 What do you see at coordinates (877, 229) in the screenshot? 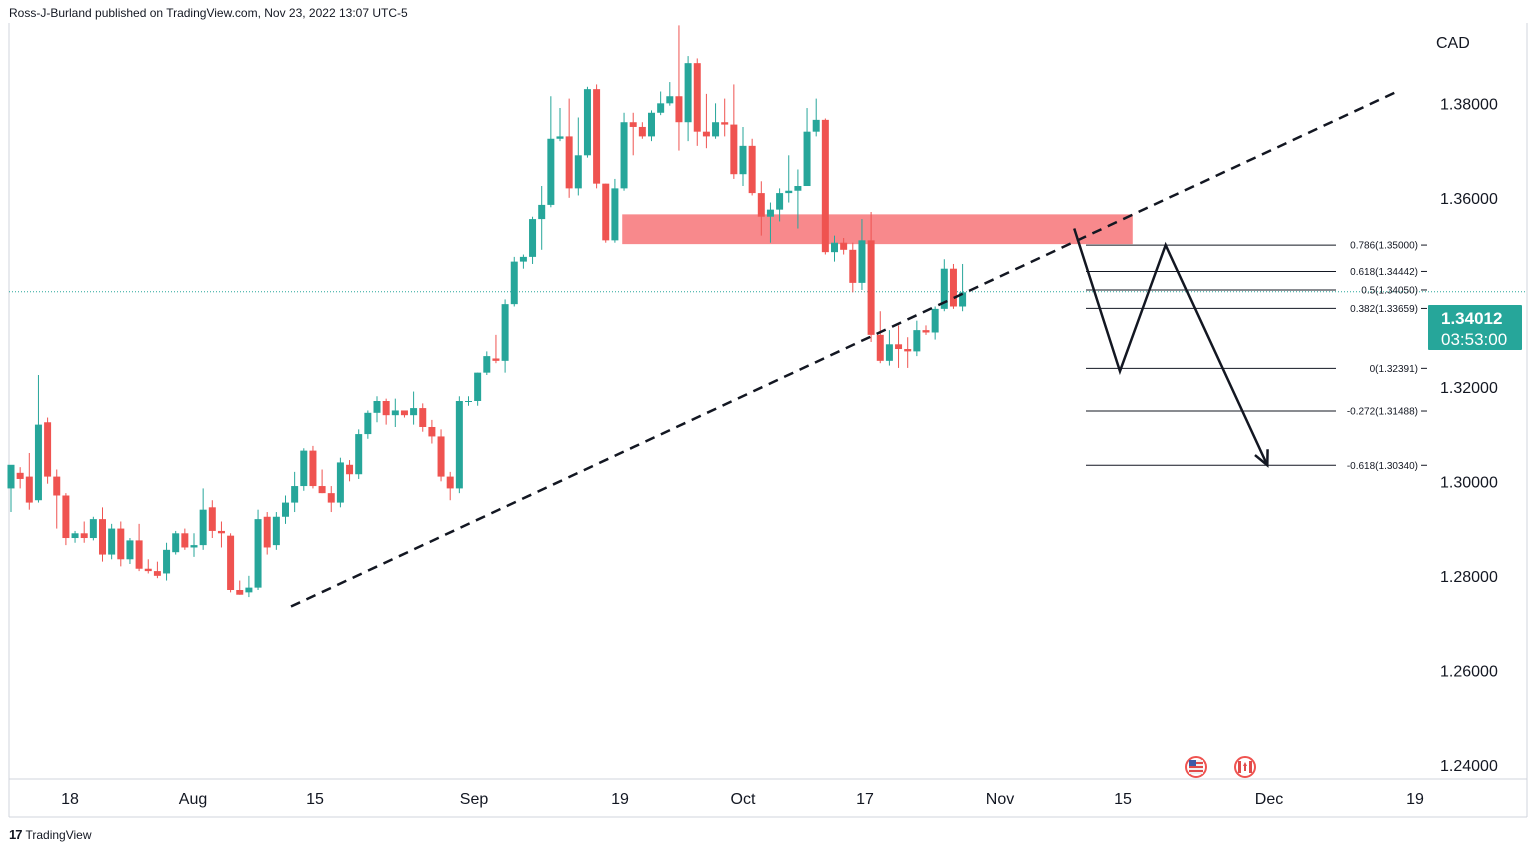
I see `resistance-zone` at bounding box center [877, 229].